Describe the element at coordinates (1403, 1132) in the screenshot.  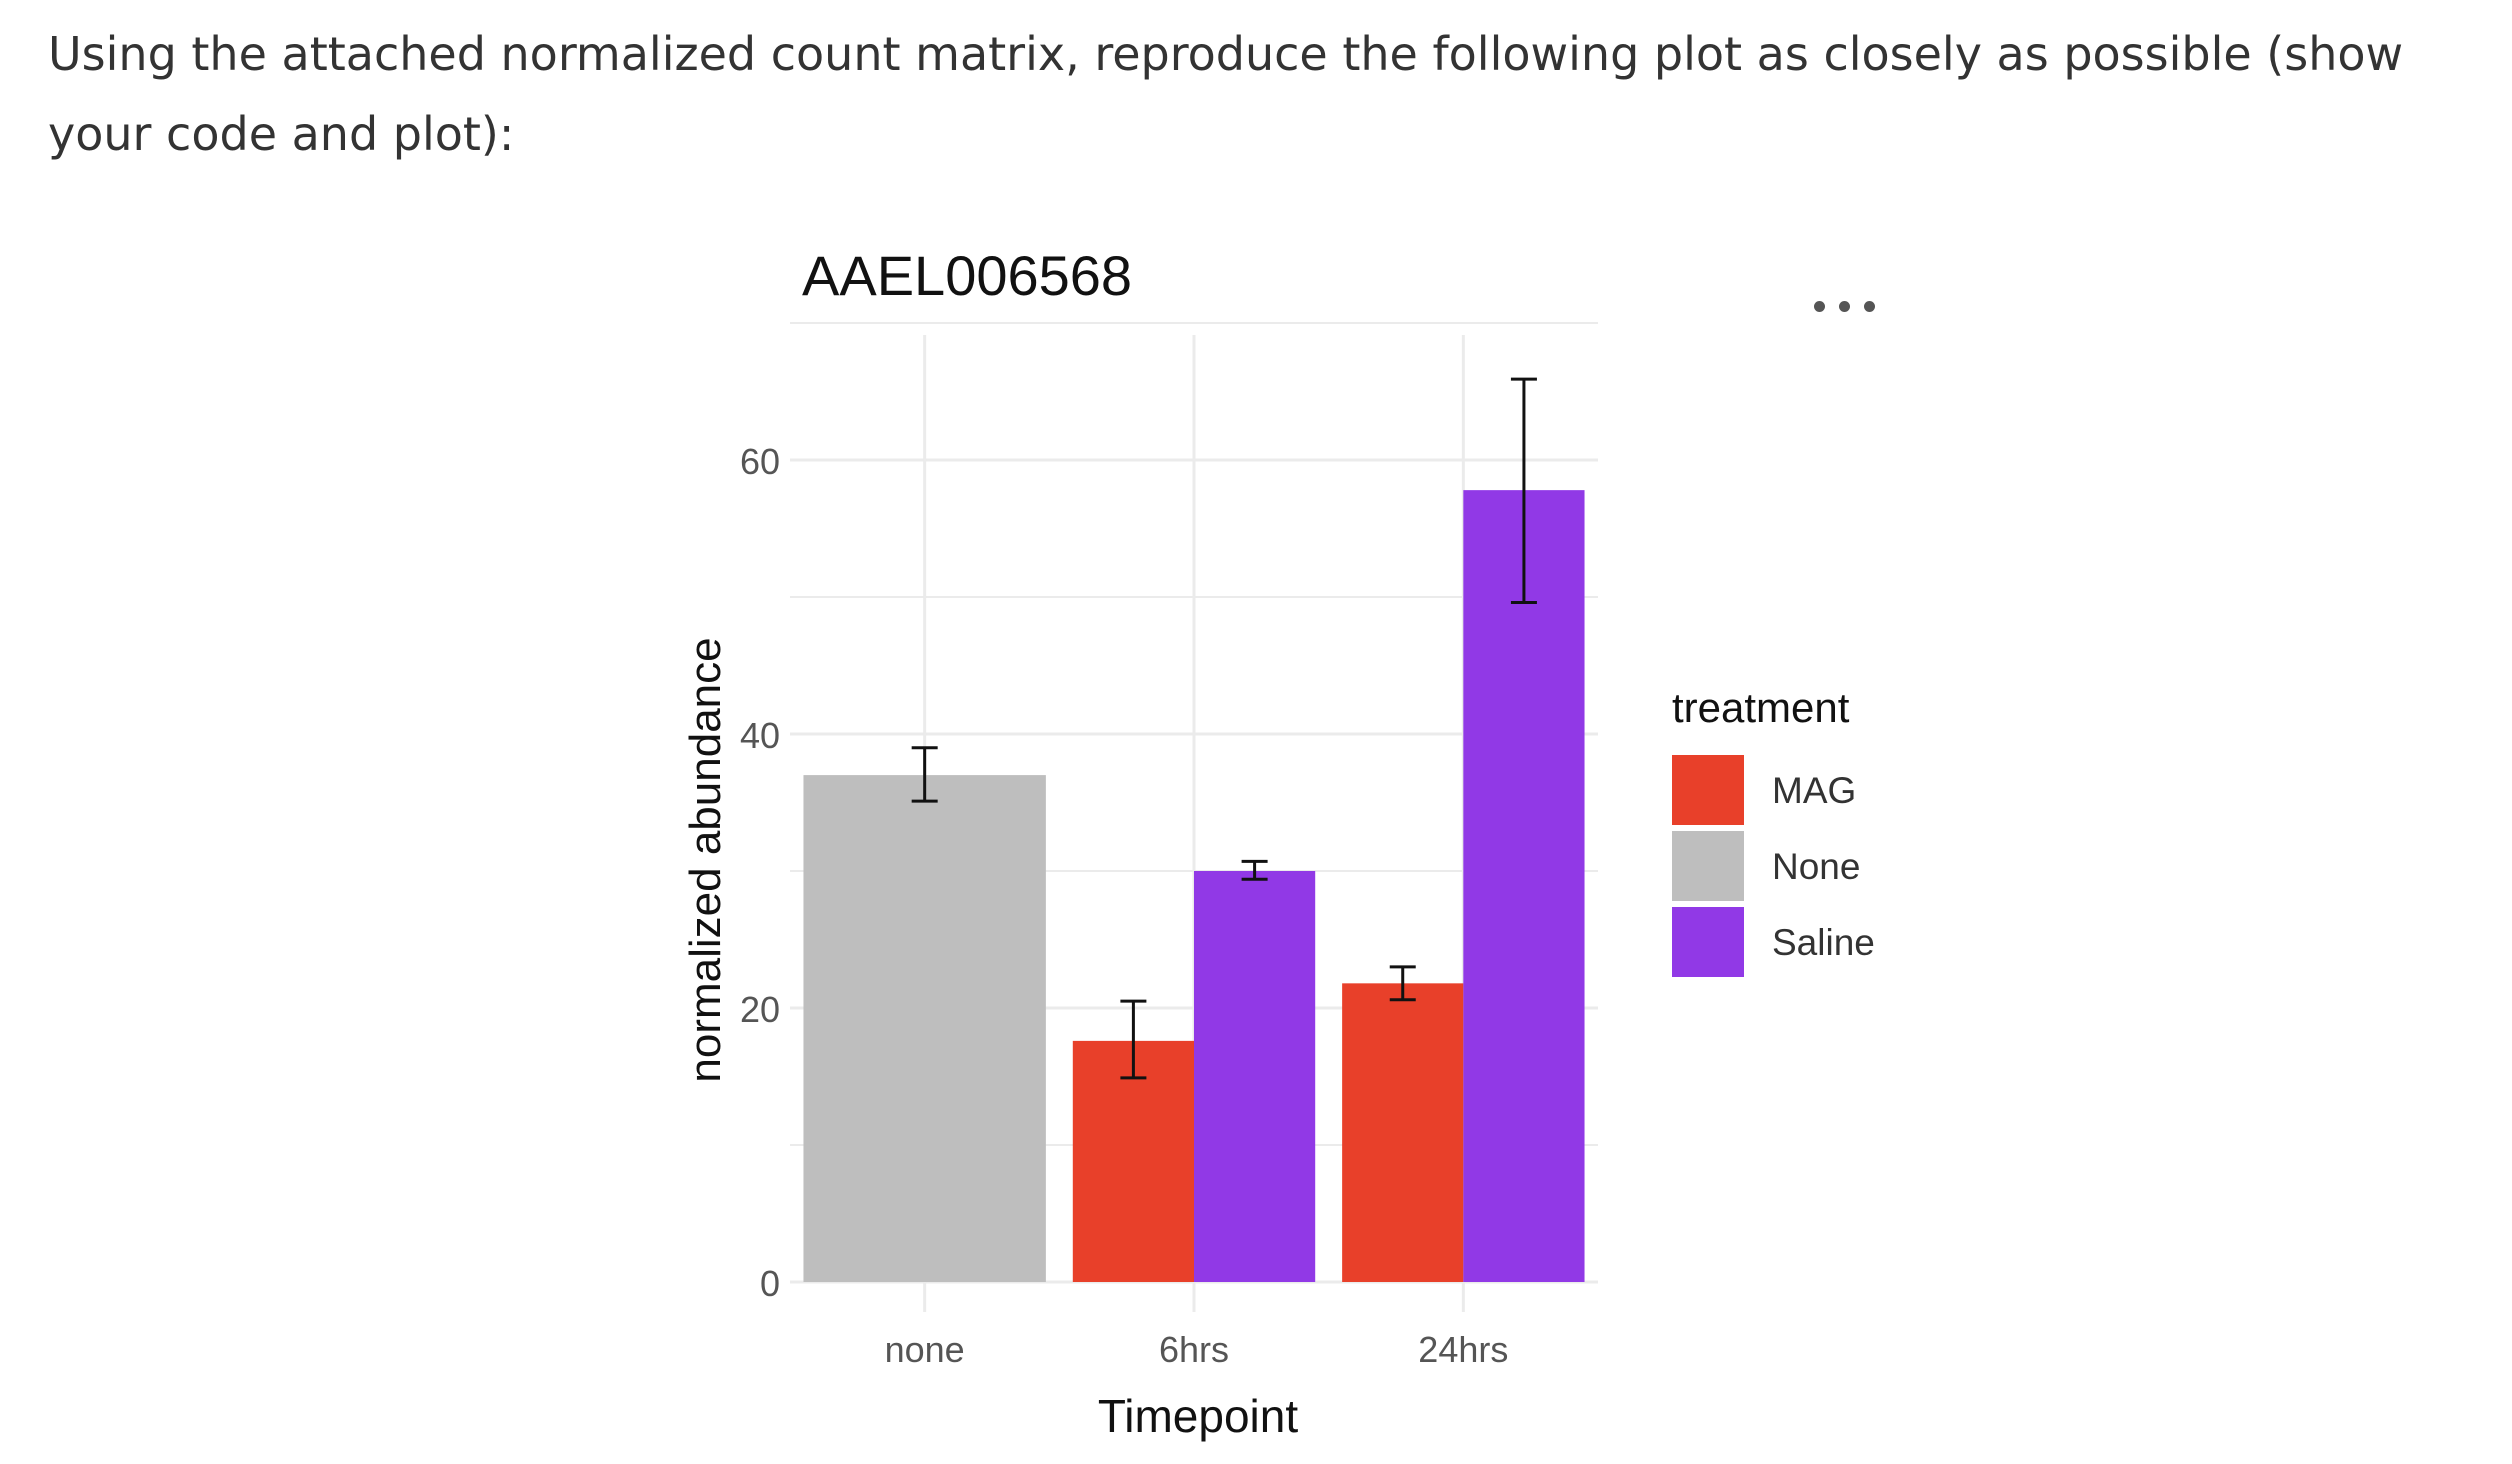
I see `bar-mag-24hrs` at that location.